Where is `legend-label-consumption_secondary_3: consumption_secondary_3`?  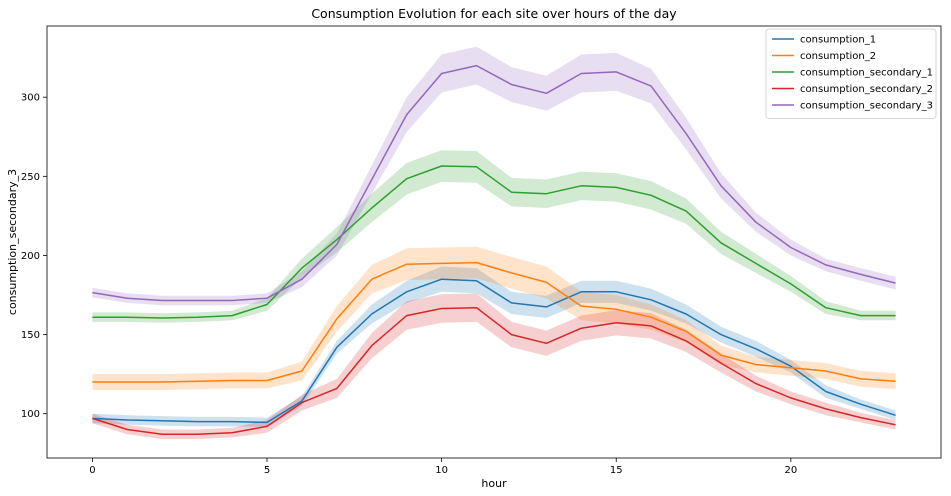 legend-label-consumption_secondary_3: consumption_secondary_3 is located at coordinates (866, 106).